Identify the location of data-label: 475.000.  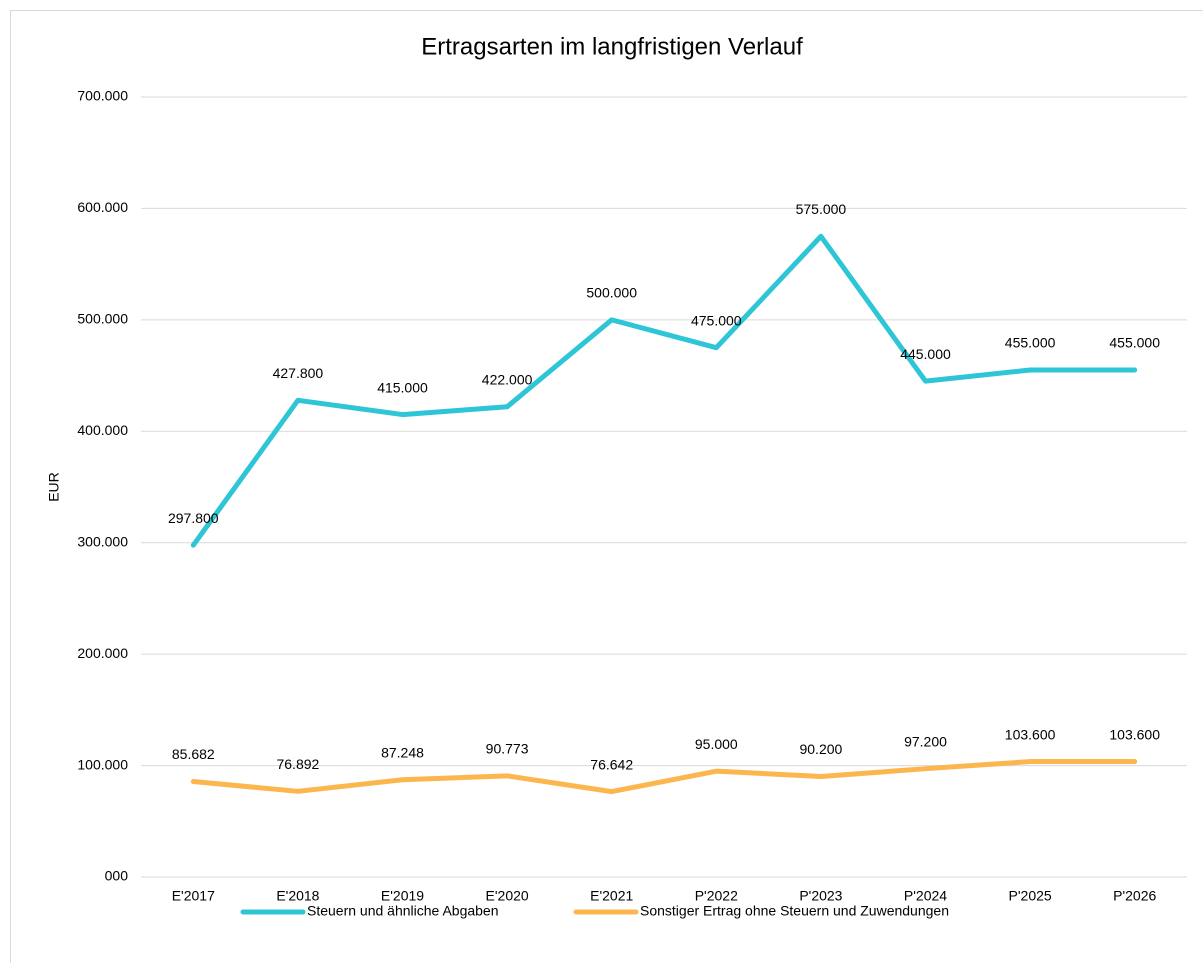
(716, 320).